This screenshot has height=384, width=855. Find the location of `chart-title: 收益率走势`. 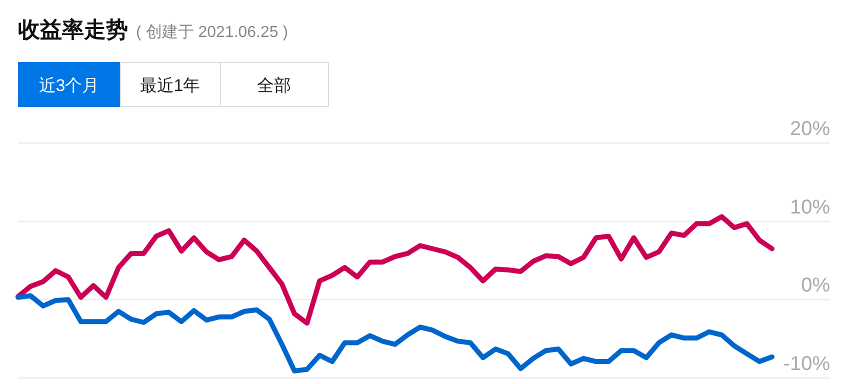

chart-title: 收益率走势 is located at coordinates (73, 29).